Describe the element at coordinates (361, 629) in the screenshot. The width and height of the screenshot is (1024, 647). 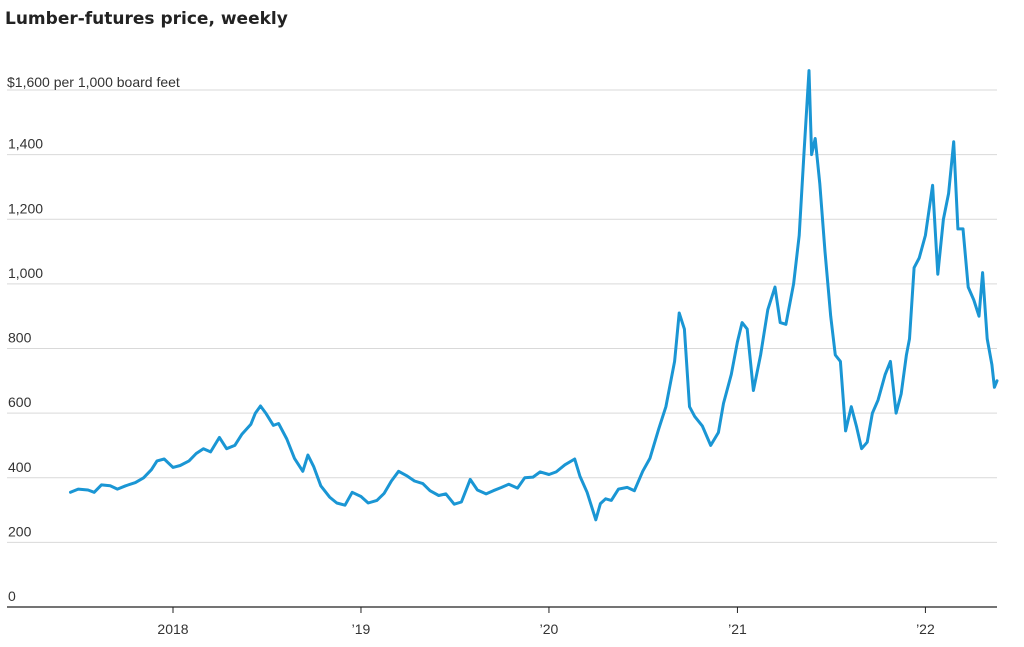
I see `x-tick-label: ’19` at that location.